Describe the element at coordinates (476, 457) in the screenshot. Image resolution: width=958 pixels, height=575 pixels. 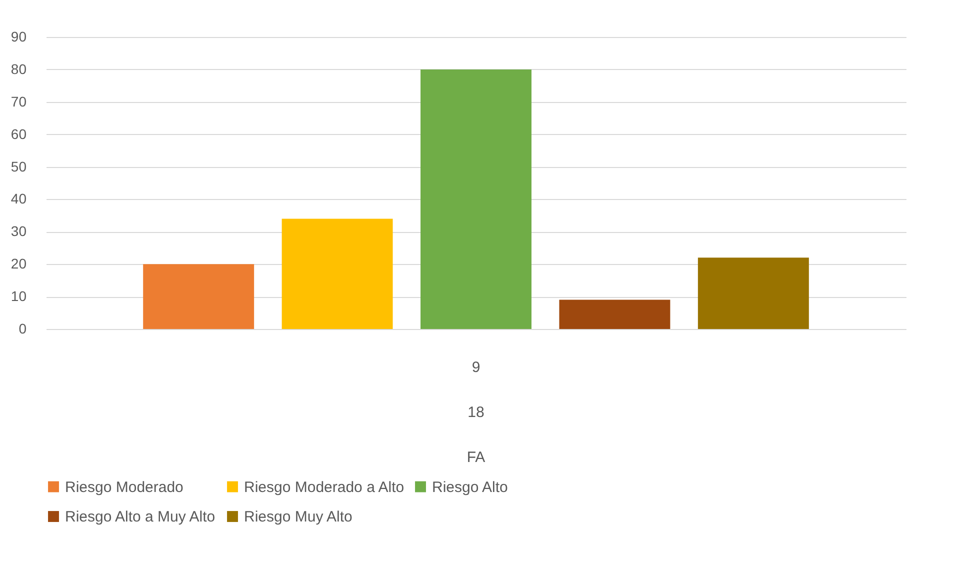
I see `text: FA` at that location.